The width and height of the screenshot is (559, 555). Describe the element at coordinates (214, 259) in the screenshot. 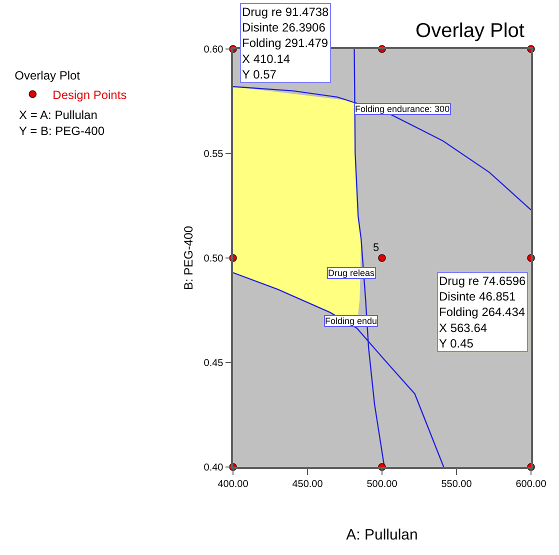

I see `y-tick-label: 0.50` at that location.